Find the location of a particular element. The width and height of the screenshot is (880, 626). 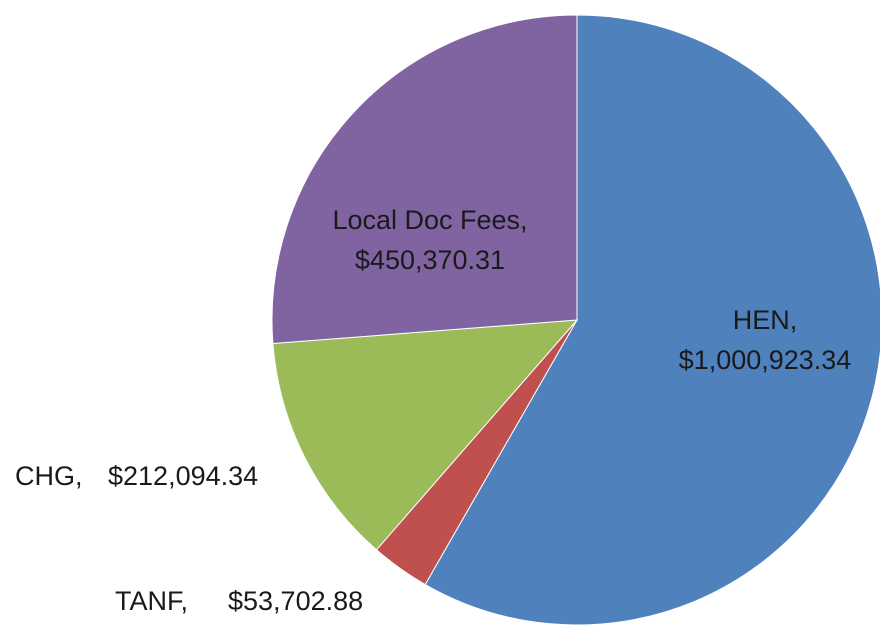

pie-slice is located at coordinates (425, 435).